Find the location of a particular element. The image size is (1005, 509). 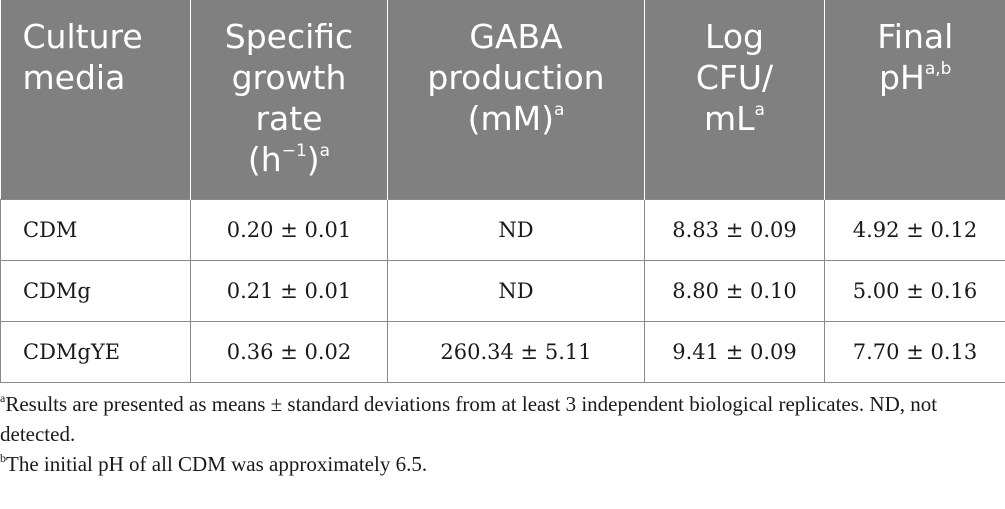

cell-ph: 5.00 ± 0.16 is located at coordinates (914, 290).